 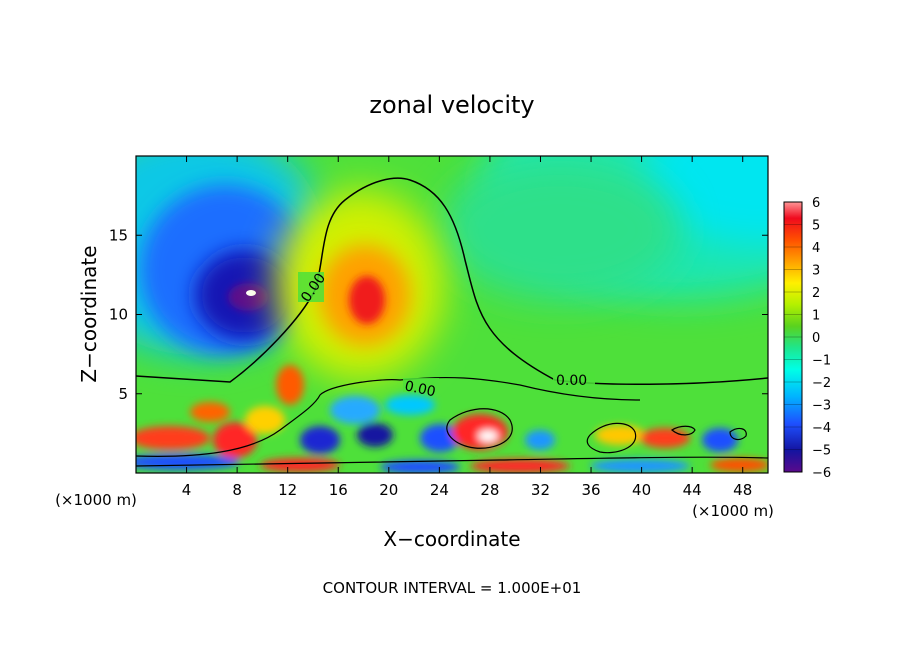 I want to click on x-tick-label: 36, so click(x=590, y=490).